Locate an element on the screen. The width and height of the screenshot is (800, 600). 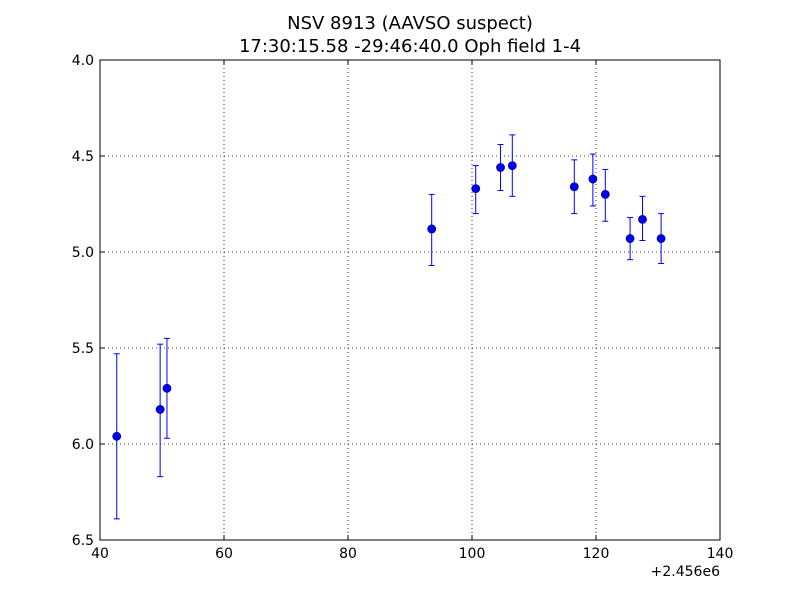
y-tick-label: 4.5 is located at coordinates (83, 157).